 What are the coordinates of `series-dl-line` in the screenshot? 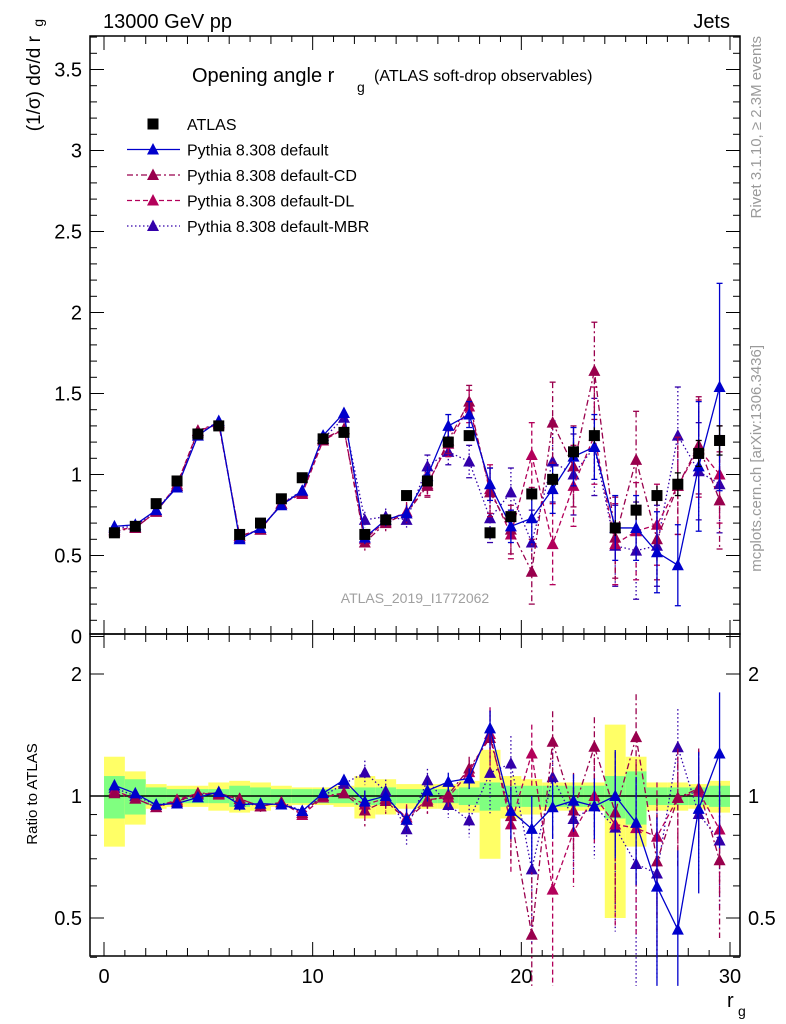 It's located at (417, 475).